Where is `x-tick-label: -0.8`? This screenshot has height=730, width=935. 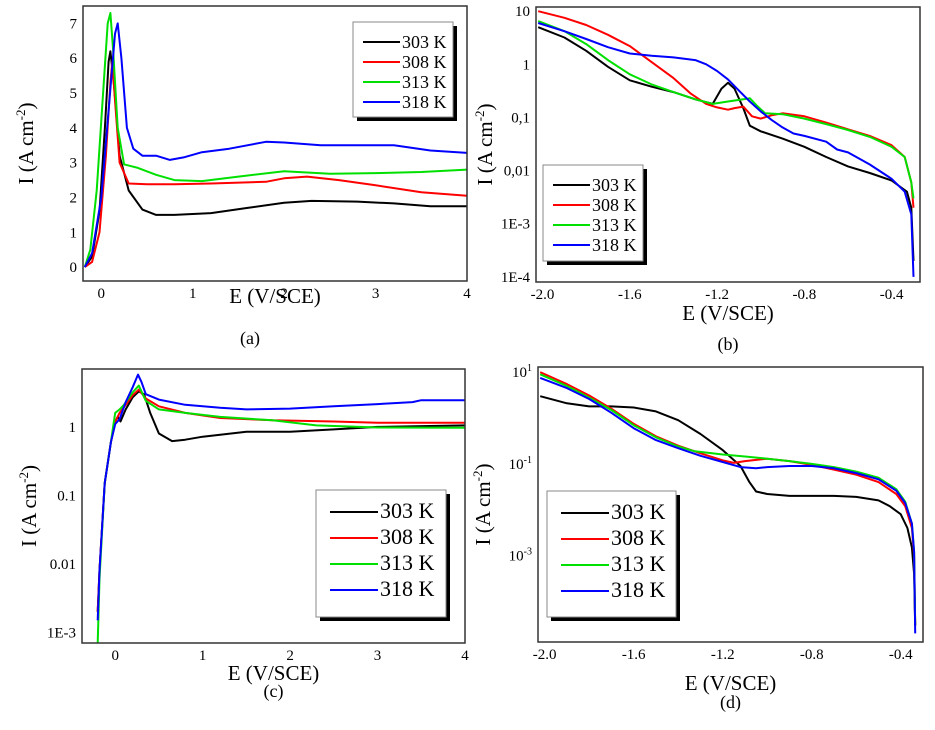
x-tick-label: -0.8 is located at coordinates (812, 655).